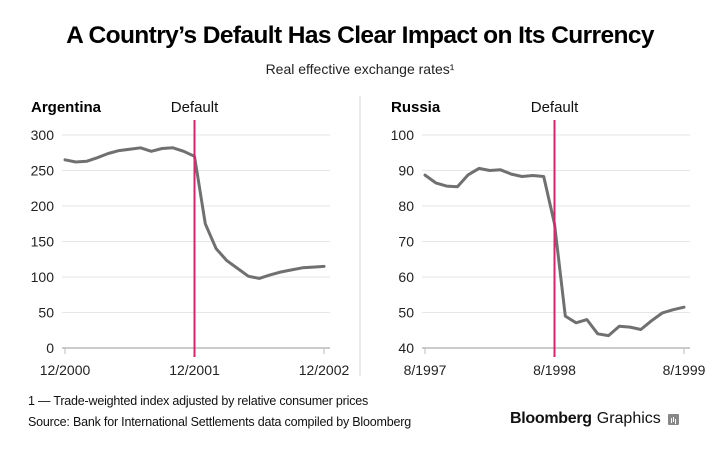 This screenshot has height=450, width=720. Describe the element at coordinates (66, 107) in the screenshot. I see `panel-title: Argentina` at that location.